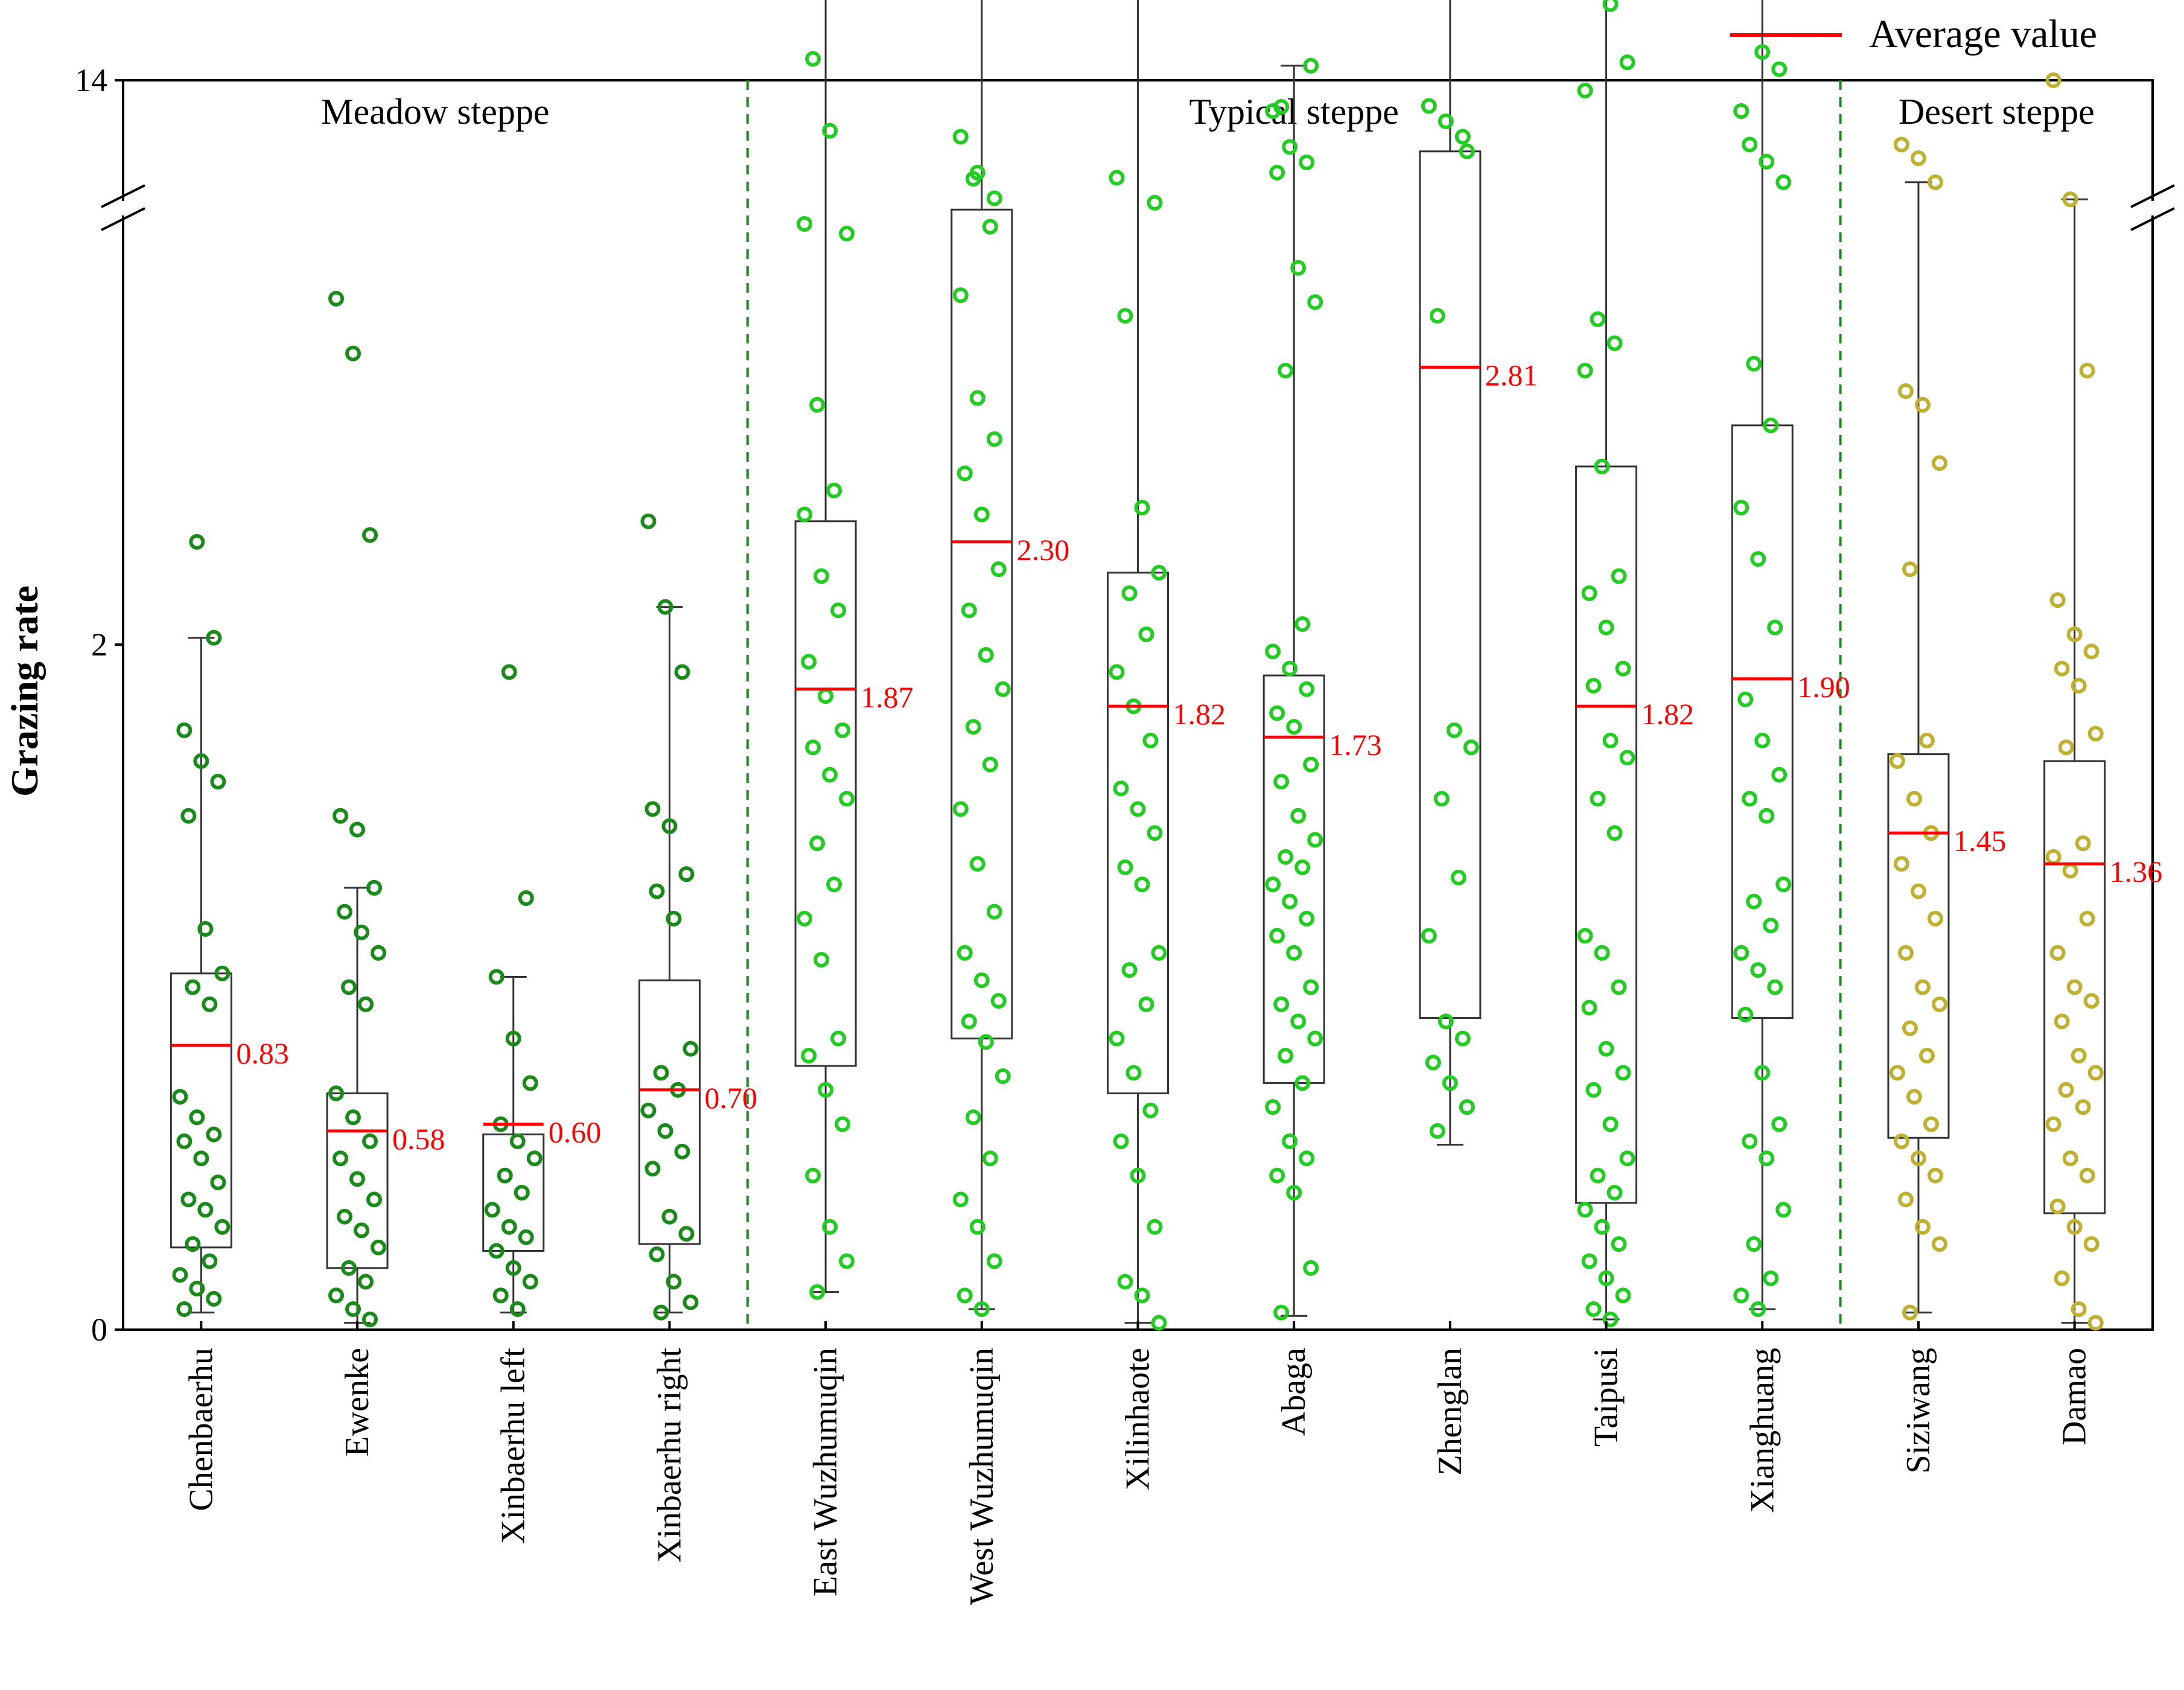  Describe the element at coordinates (888, 697) in the screenshot. I see `mean-label: 1.87` at that location.